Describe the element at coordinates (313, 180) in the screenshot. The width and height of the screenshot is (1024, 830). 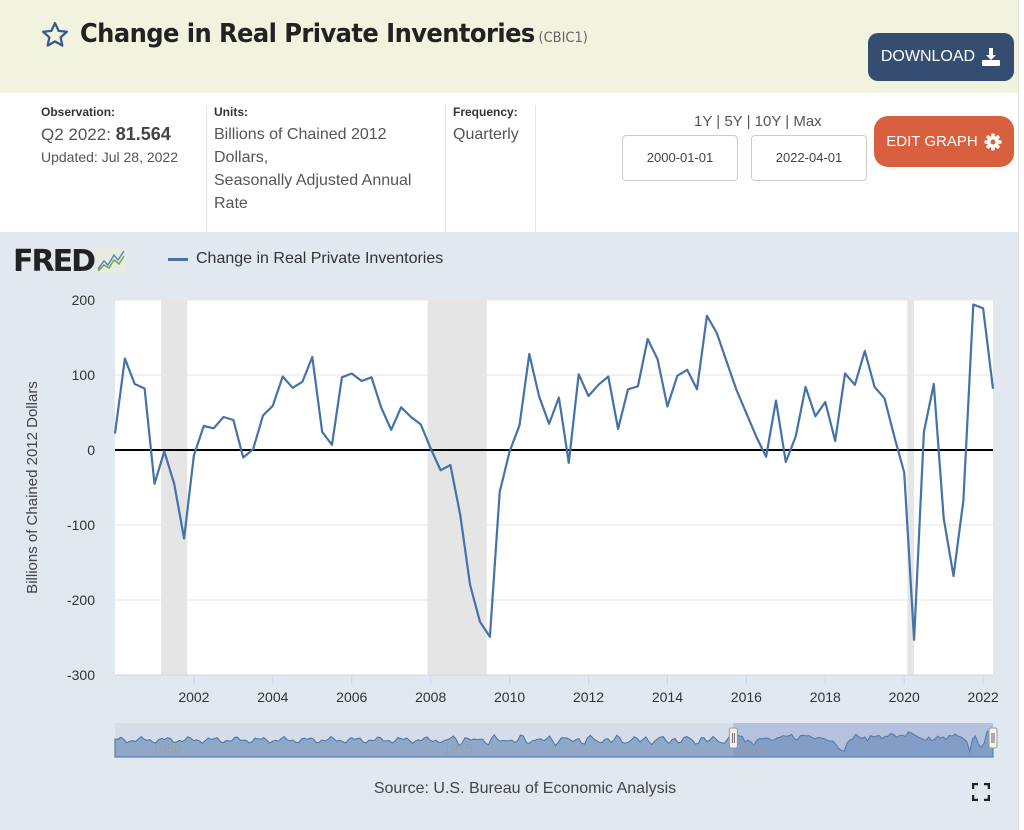
I see `units-line: Seasonally Adjusted Annual` at that location.